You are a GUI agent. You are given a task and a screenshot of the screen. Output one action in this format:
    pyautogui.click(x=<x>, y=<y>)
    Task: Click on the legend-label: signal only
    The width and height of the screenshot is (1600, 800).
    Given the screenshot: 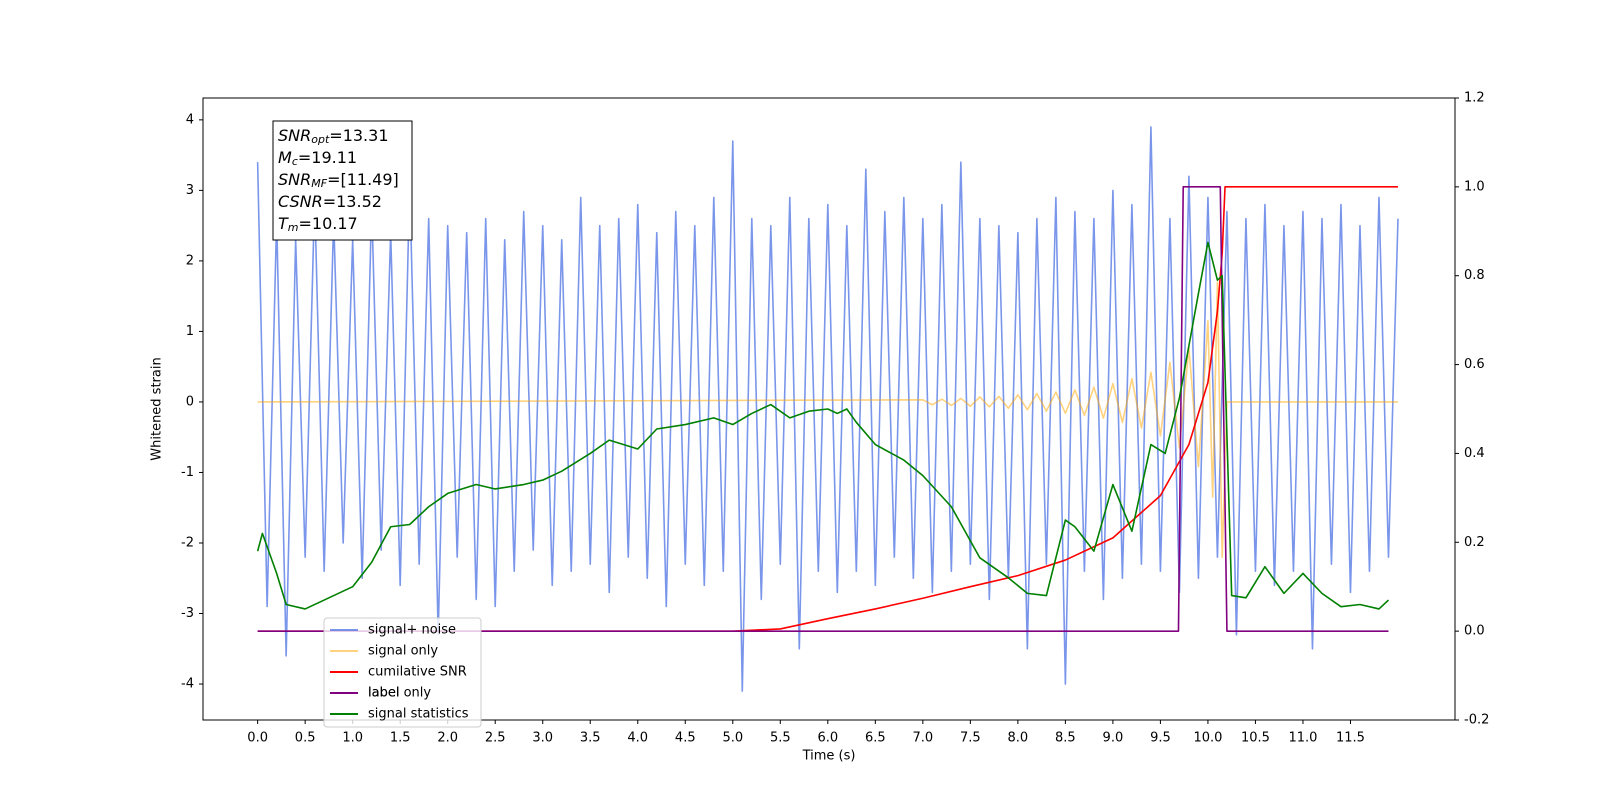 What is the action you would take?
    pyautogui.click(x=403, y=651)
    